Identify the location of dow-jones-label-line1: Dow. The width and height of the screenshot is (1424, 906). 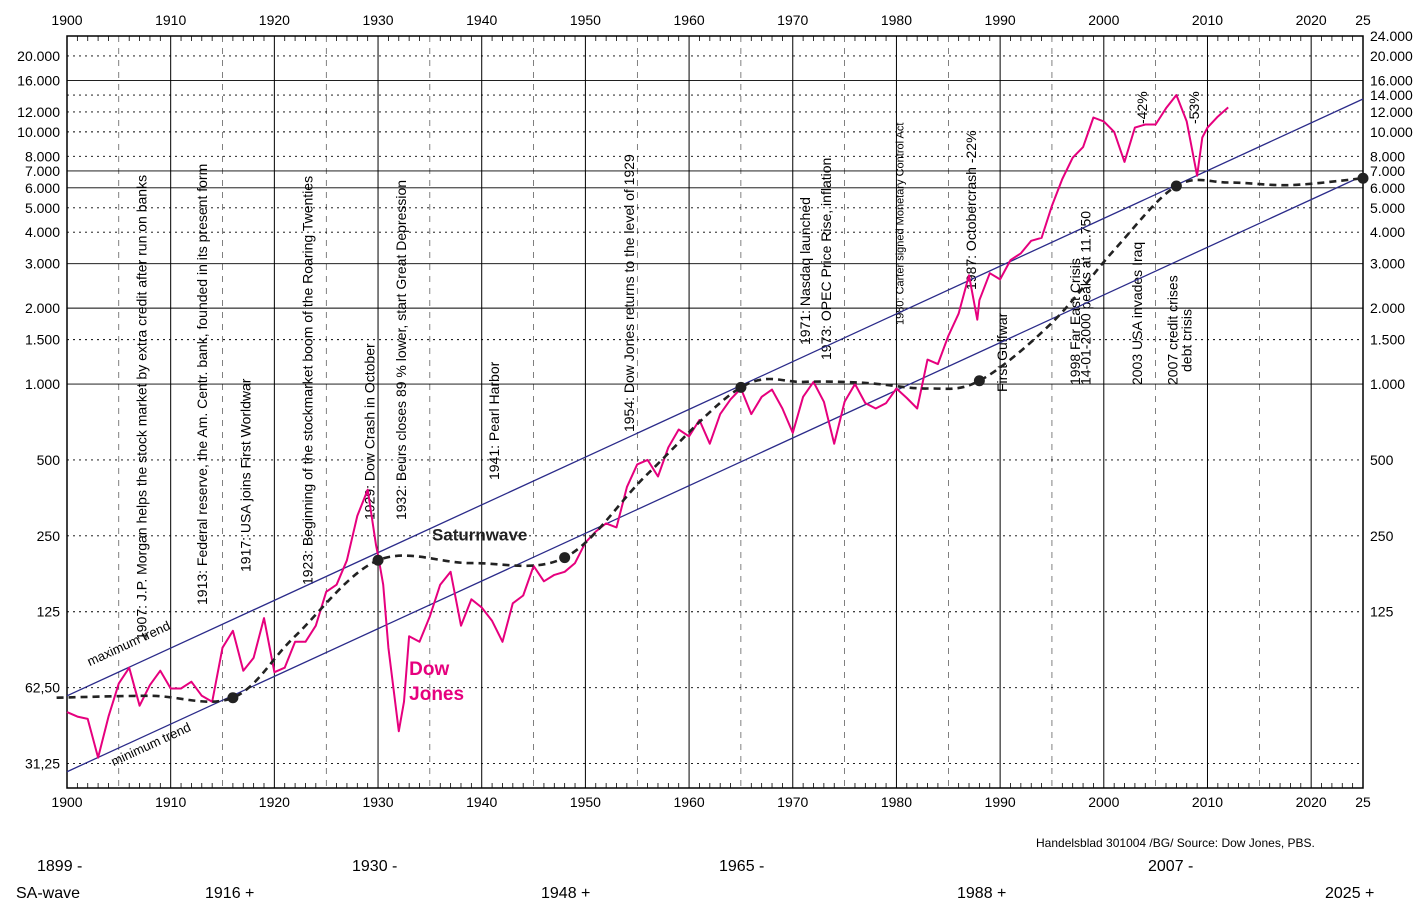
(429, 669).